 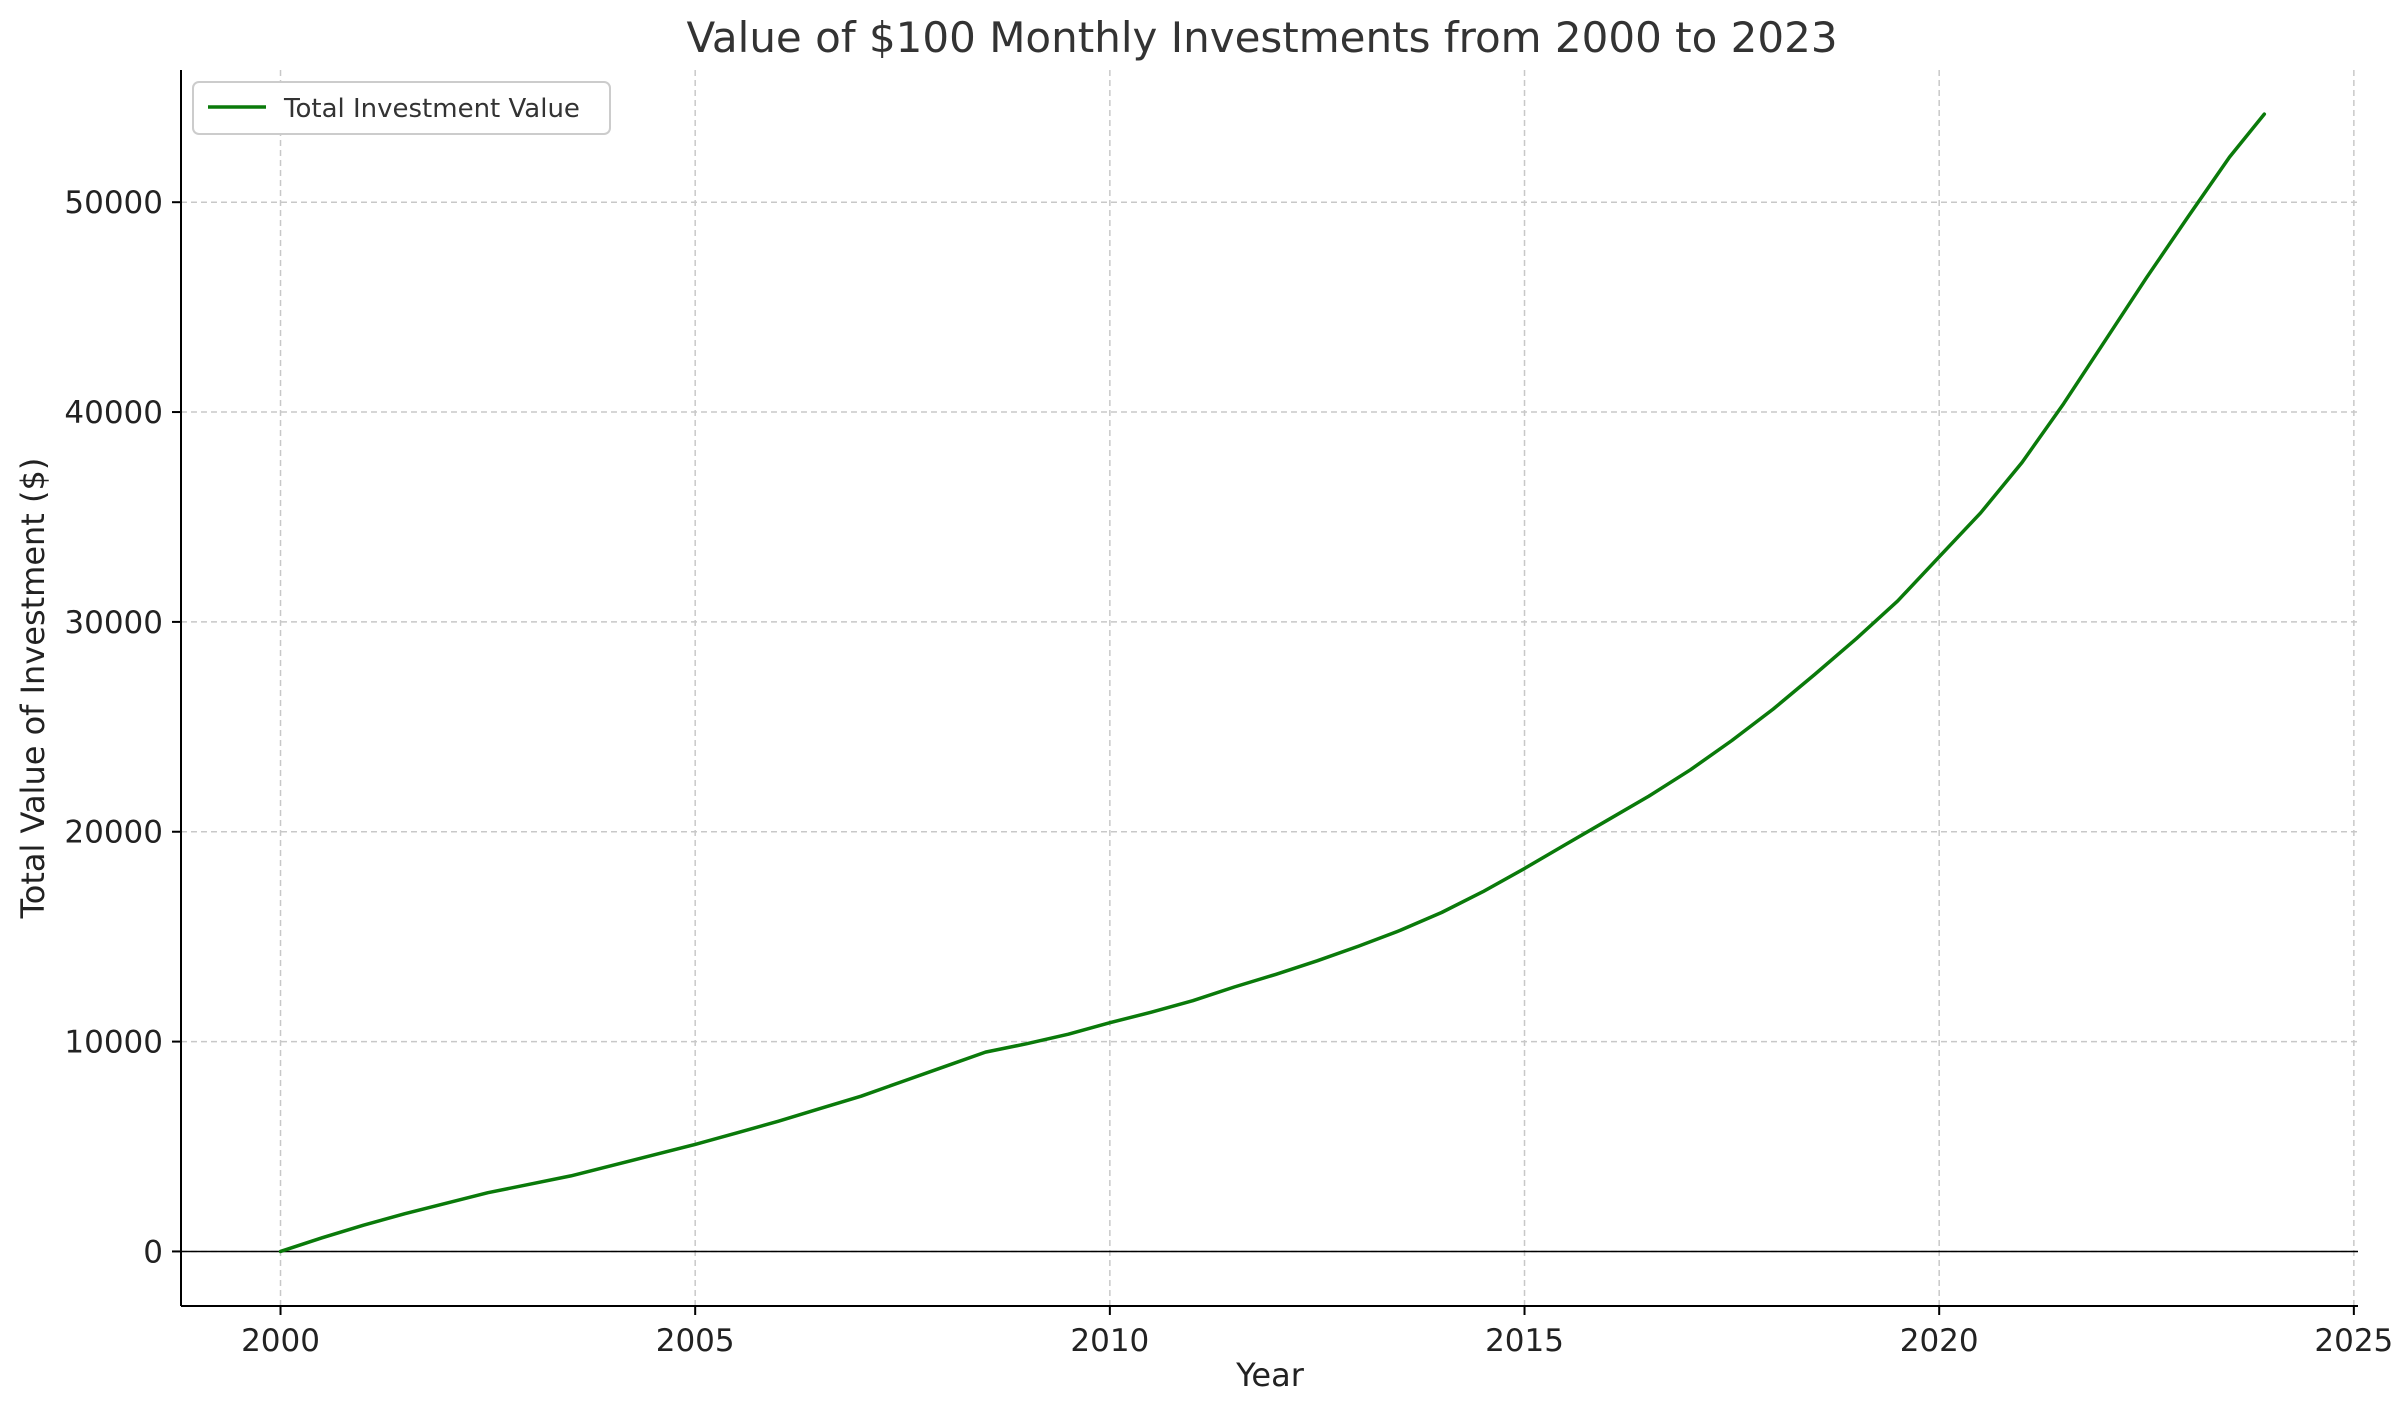 I want to click on y-tick-label: 40000, so click(x=113, y=413).